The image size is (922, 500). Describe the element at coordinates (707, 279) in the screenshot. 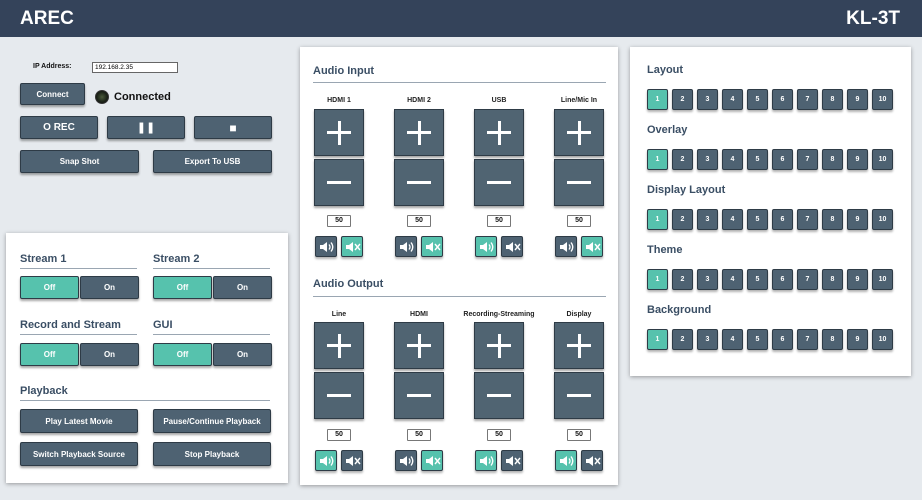

I see `theme-option-3: 3` at that location.